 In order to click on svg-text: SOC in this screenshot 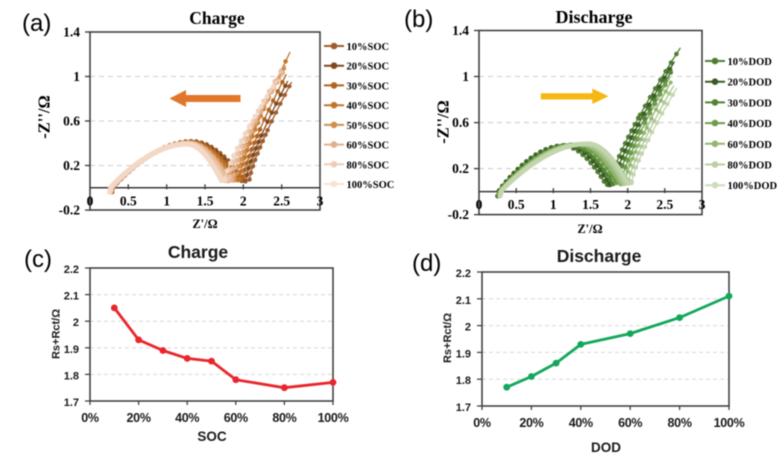, I will do `click(212, 436)`.